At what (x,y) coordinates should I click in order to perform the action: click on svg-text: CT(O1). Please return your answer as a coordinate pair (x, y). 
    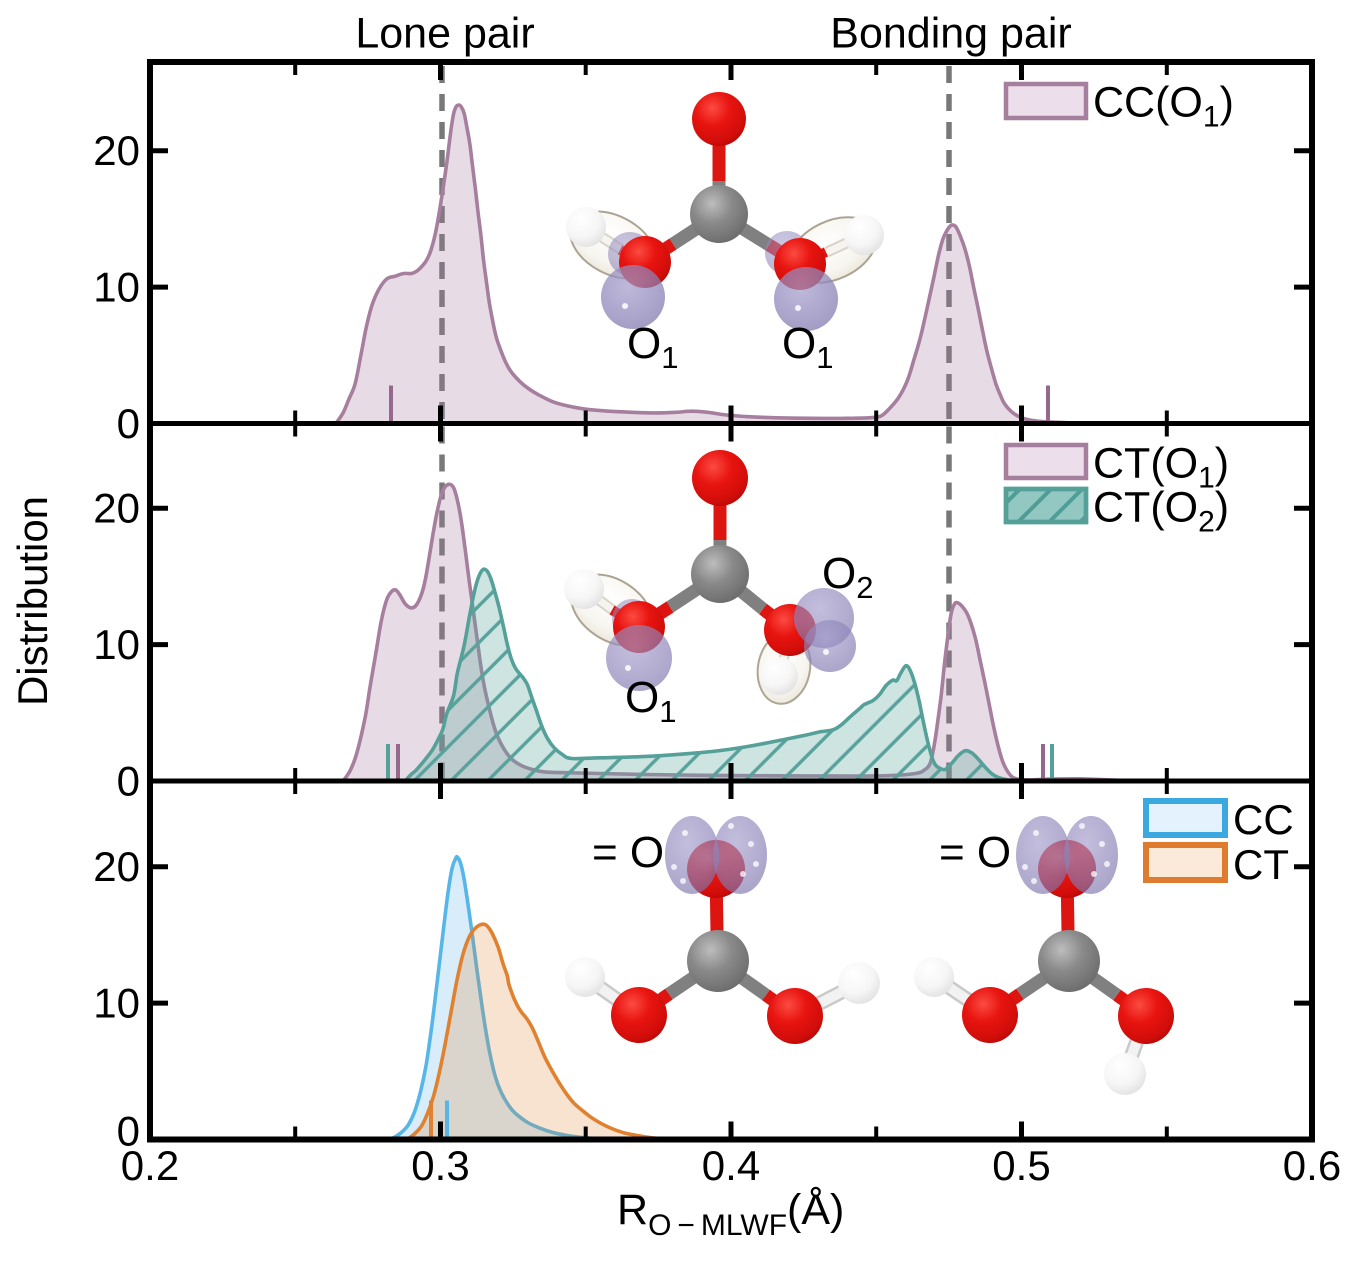
    Looking at the image, I should click on (1161, 467).